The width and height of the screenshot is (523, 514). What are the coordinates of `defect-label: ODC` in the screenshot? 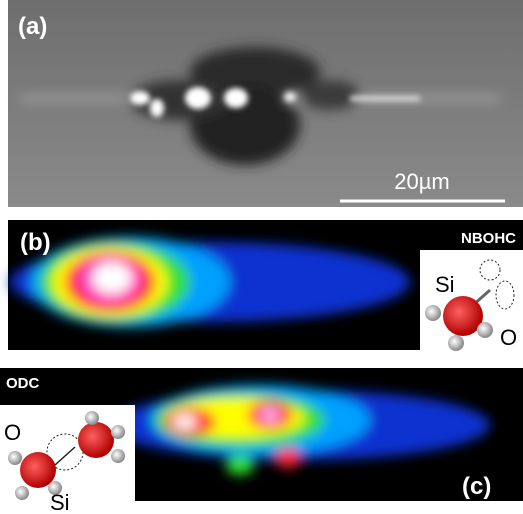 It's located at (23, 383).